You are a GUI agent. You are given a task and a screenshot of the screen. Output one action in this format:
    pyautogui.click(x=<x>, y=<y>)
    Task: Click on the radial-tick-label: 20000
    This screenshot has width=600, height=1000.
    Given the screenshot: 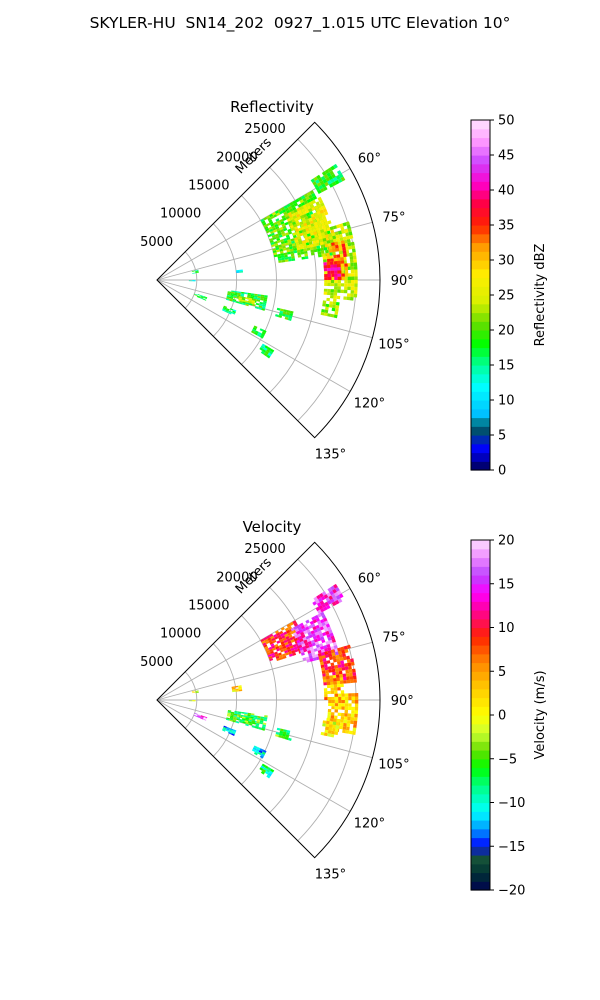 What is the action you would take?
    pyautogui.click(x=236, y=157)
    